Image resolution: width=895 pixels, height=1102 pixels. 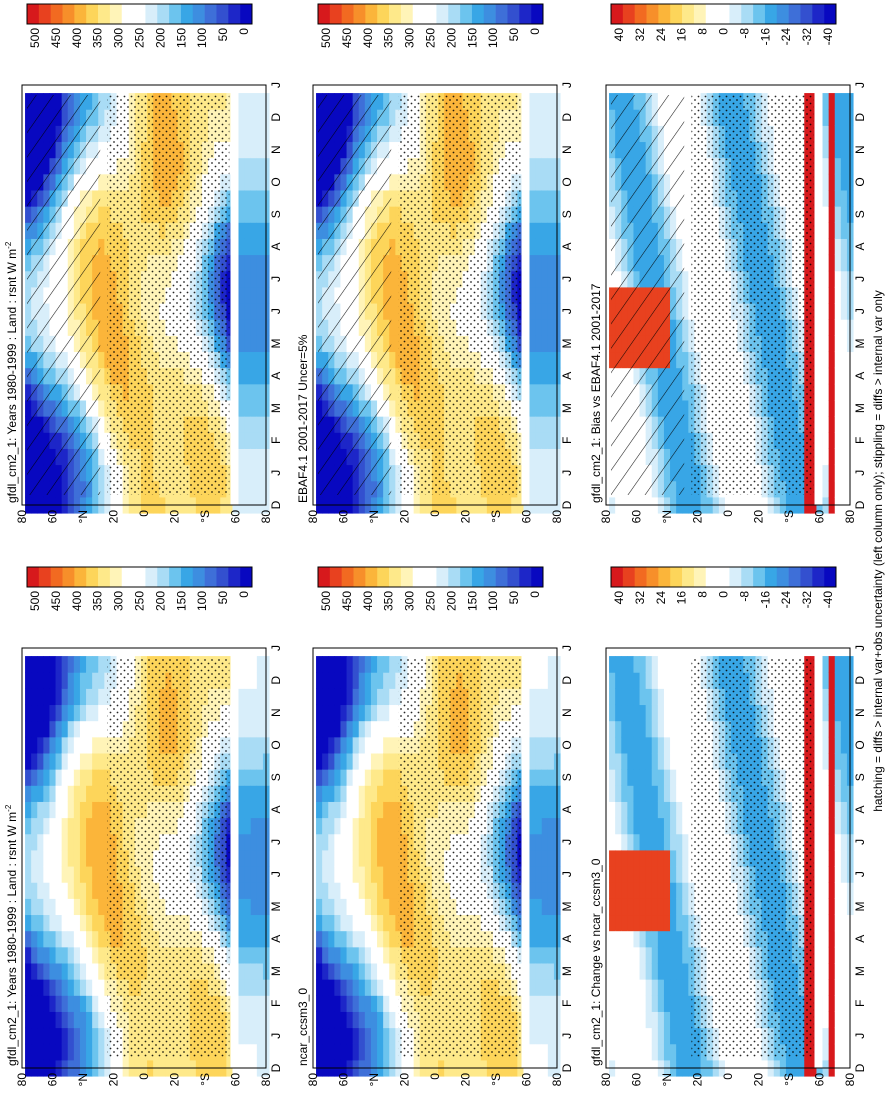 I want to click on colorbar-tick-label: 150, so click(x=472, y=601).